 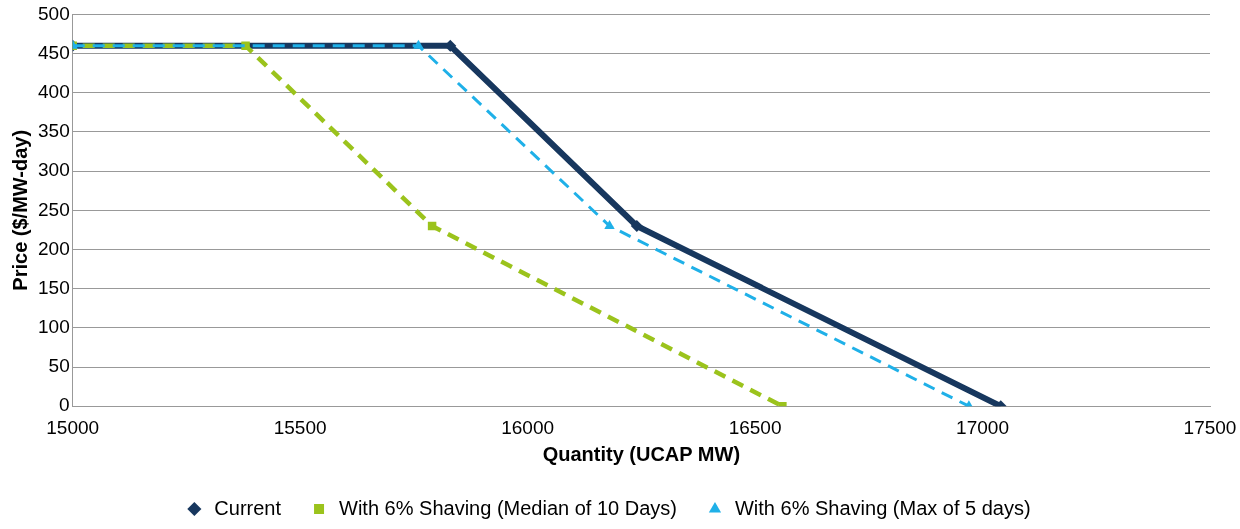 What do you see at coordinates (508, 507) in the screenshot?
I see `legend-label: With 6% Shaving (Median of 10 Days)` at bounding box center [508, 507].